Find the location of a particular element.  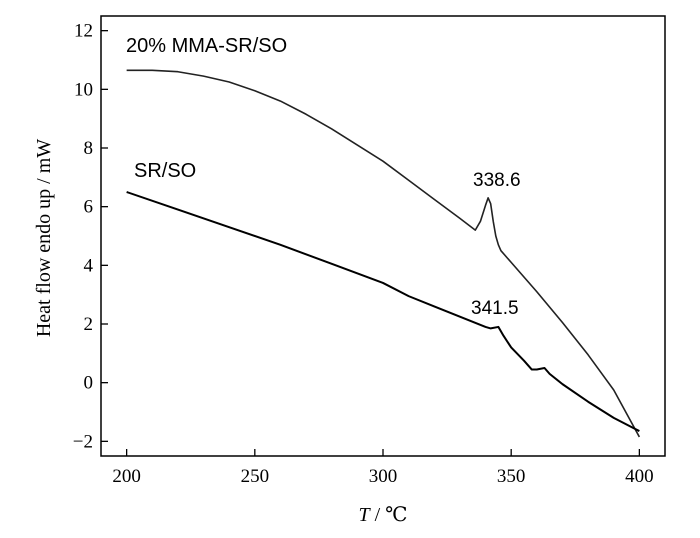

y-axis-title: Heat flow endo up / mW is located at coordinates (44, 238).